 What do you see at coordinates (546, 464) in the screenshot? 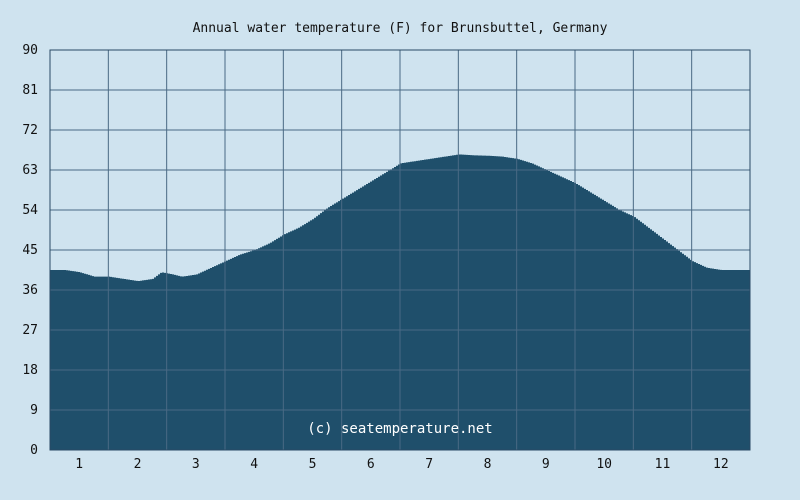
I see `x-tick-label: 9` at bounding box center [546, 464].